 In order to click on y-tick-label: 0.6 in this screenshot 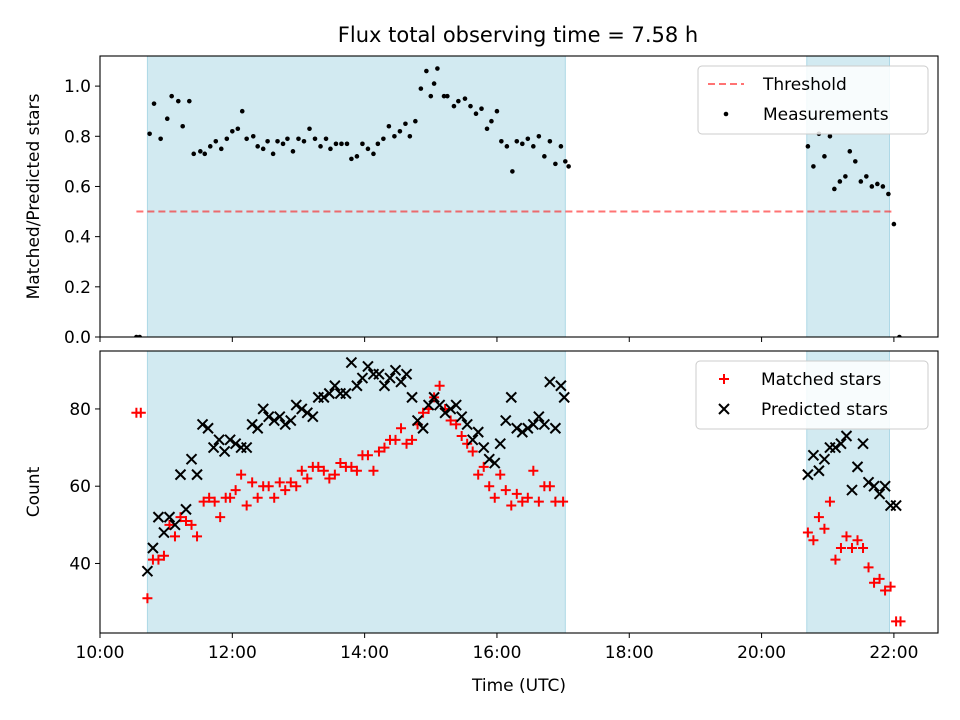, I will do `click(77, 187)`.